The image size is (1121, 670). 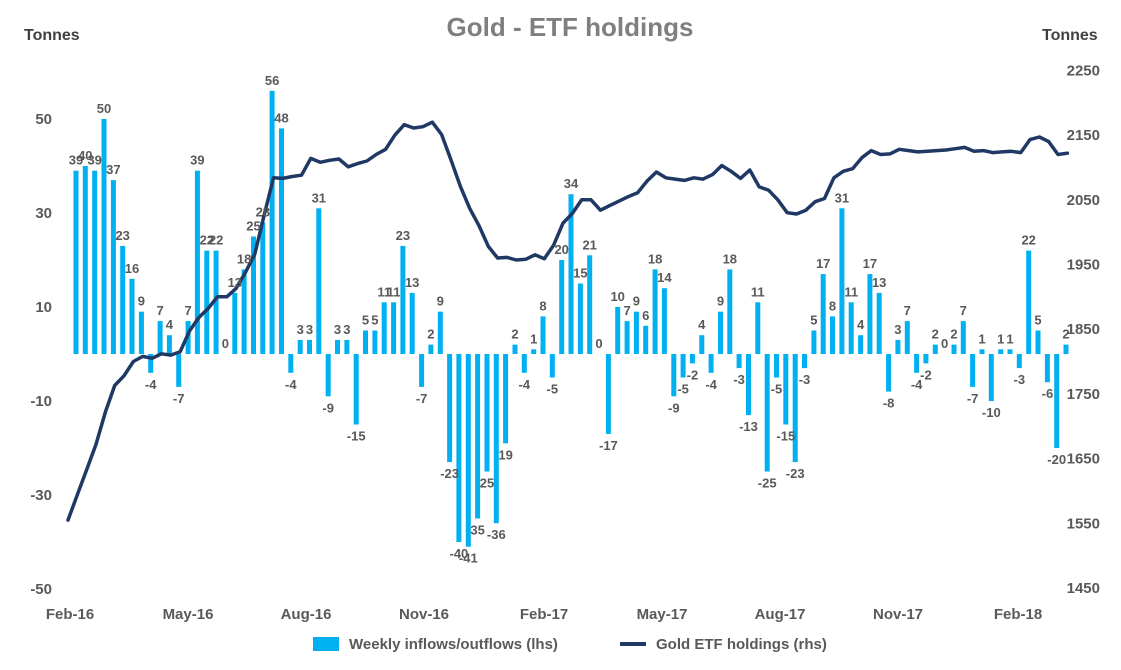 What do you see at coordinates (589, 244) in the screenshot?
I see `data-label: 21` at bounding box center [589, 244].